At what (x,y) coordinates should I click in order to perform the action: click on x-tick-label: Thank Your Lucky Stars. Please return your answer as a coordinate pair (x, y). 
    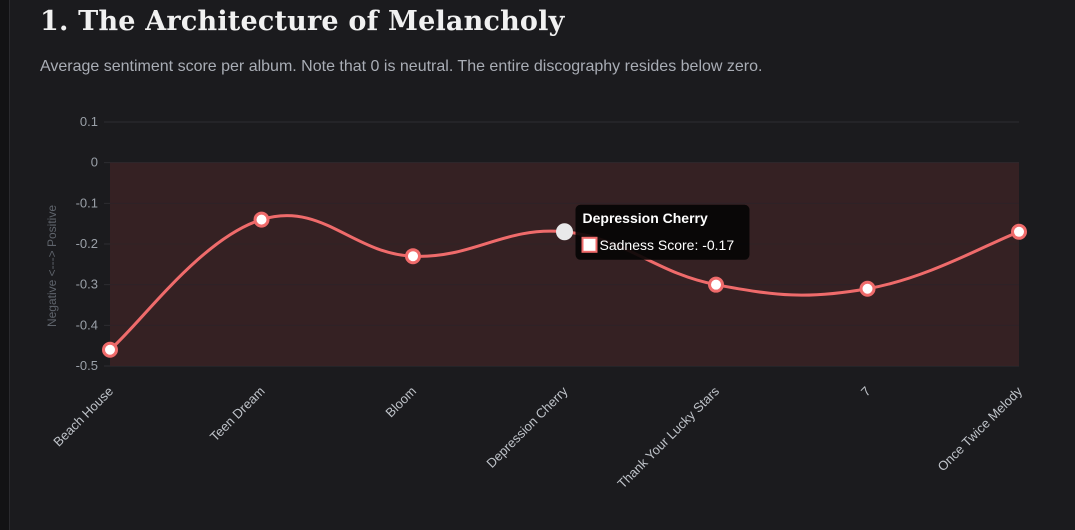
    Looking at the image, I should click on (668, 437).